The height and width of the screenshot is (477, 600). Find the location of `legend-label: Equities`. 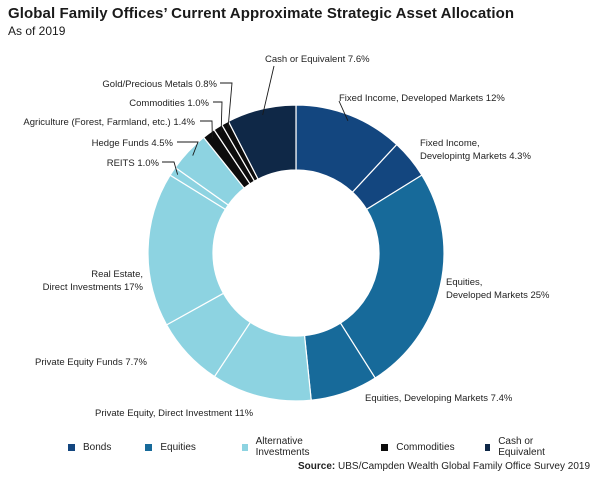

legend-label: Equities is located at coordinates (178, 447).